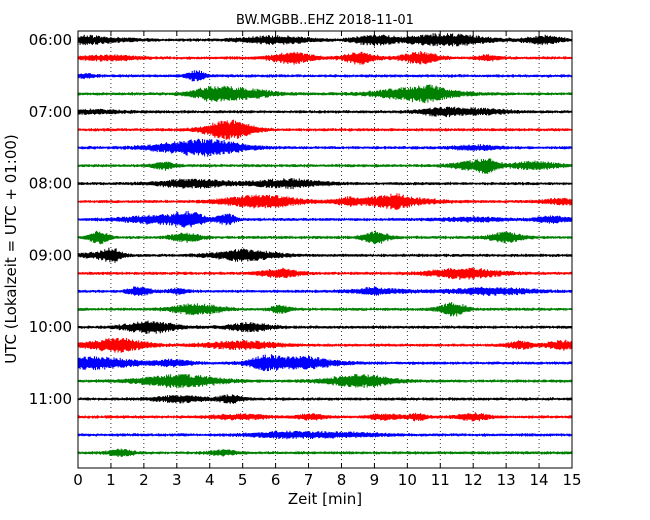  I want to click on x-tick-label: 8, so click(342, 480).